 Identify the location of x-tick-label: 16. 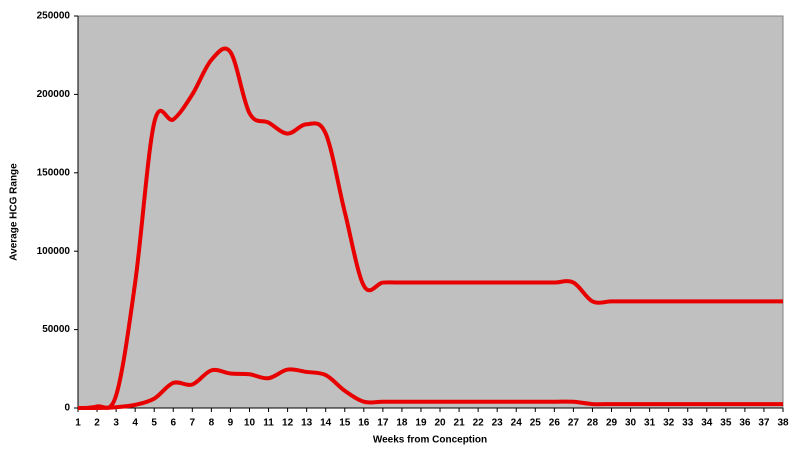
(364, 423).